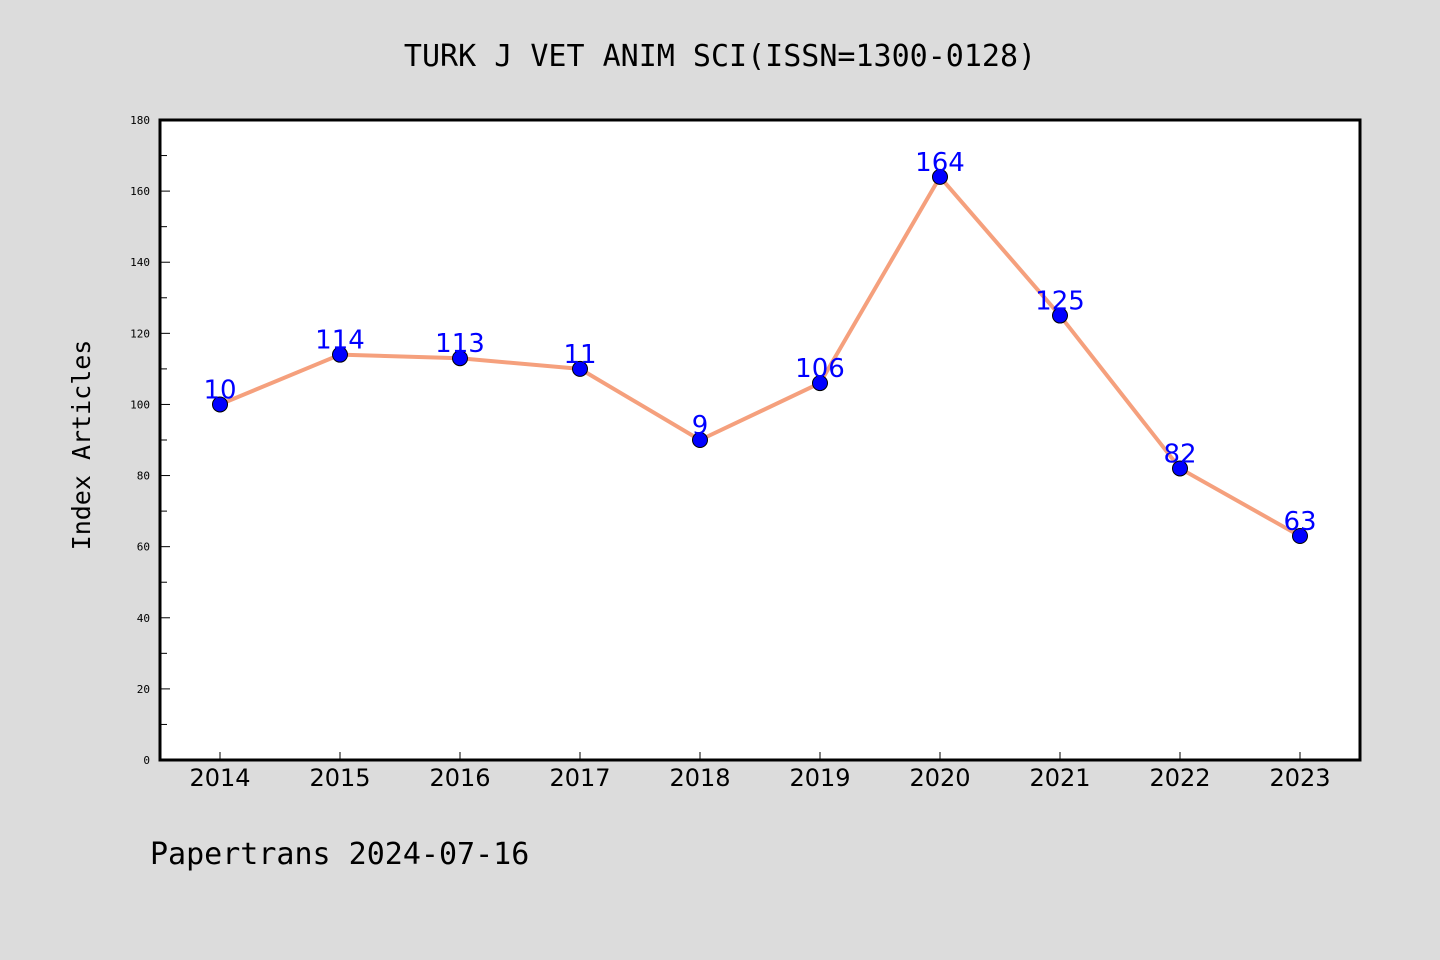 This screenshot has height=960, width=1440. What do you see at coordinates (143, 618) in the screenshot?
I see `y-tick-label-40: 40` at bounding box center [143, 618].